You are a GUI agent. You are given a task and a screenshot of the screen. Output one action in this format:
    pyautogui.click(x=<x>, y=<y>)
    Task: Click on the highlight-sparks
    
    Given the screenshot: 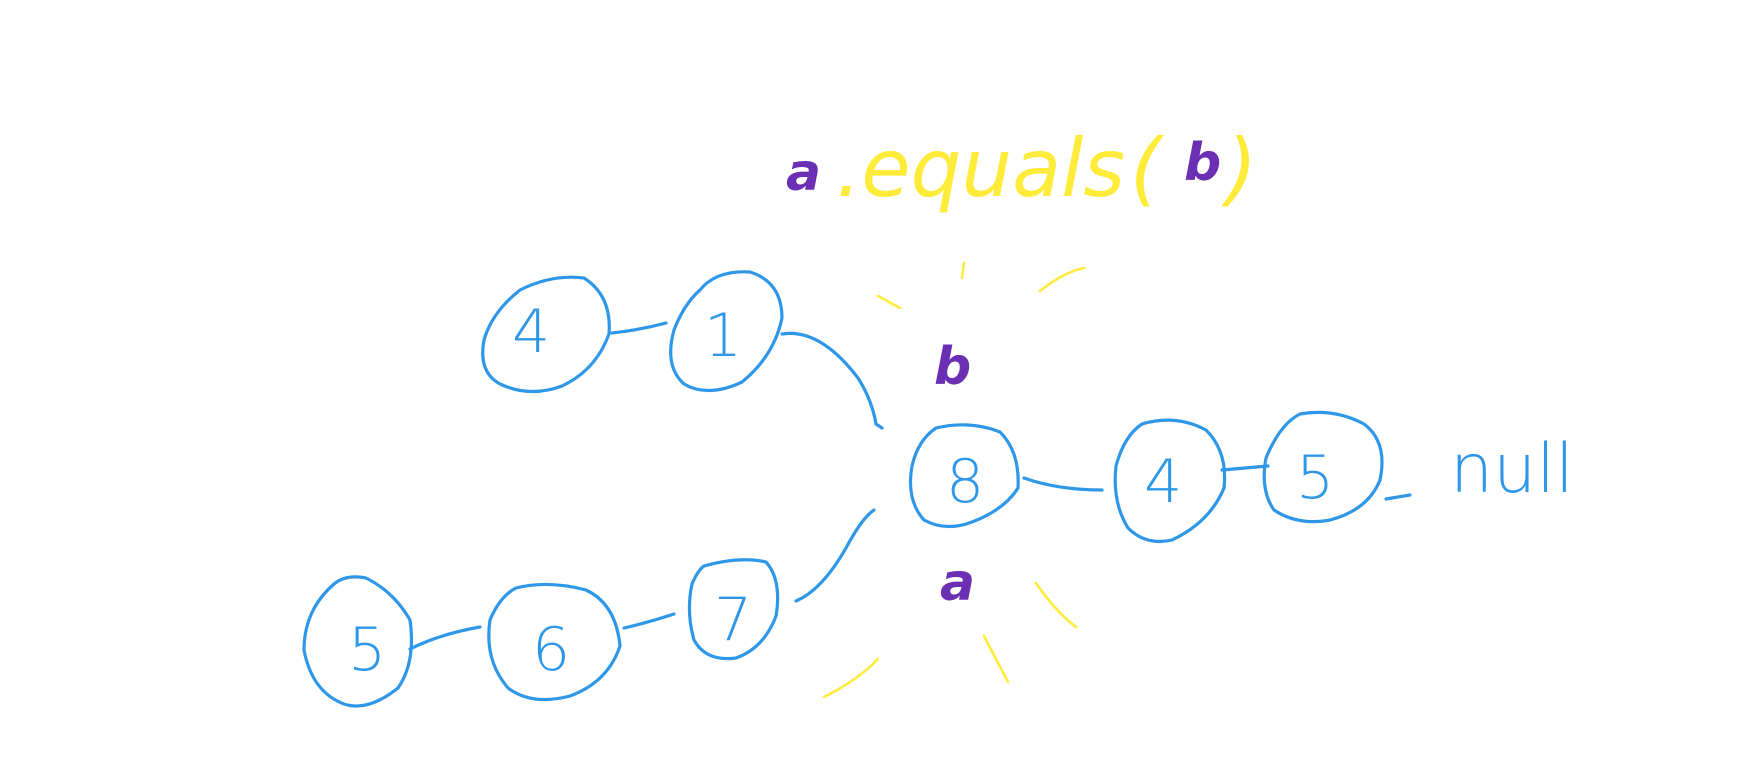 What is the action you would take?
    pyautogui.click(x=954, y=480)
    